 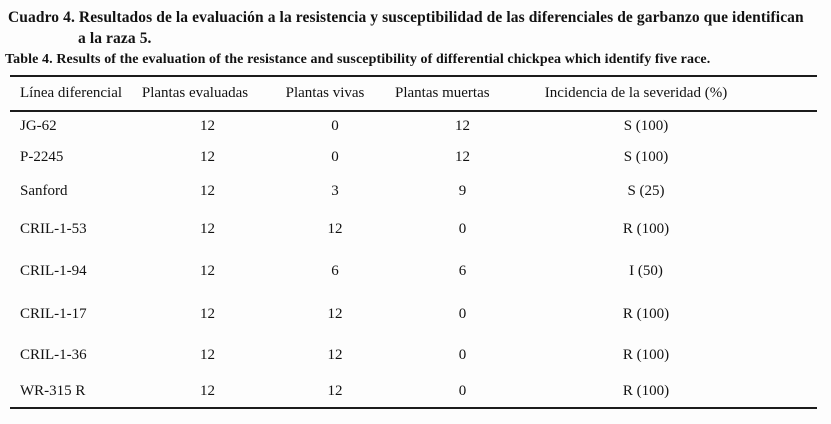 I want to click on table-row: JG-62 12 0 12 S (100), so click(x=413, y=126).